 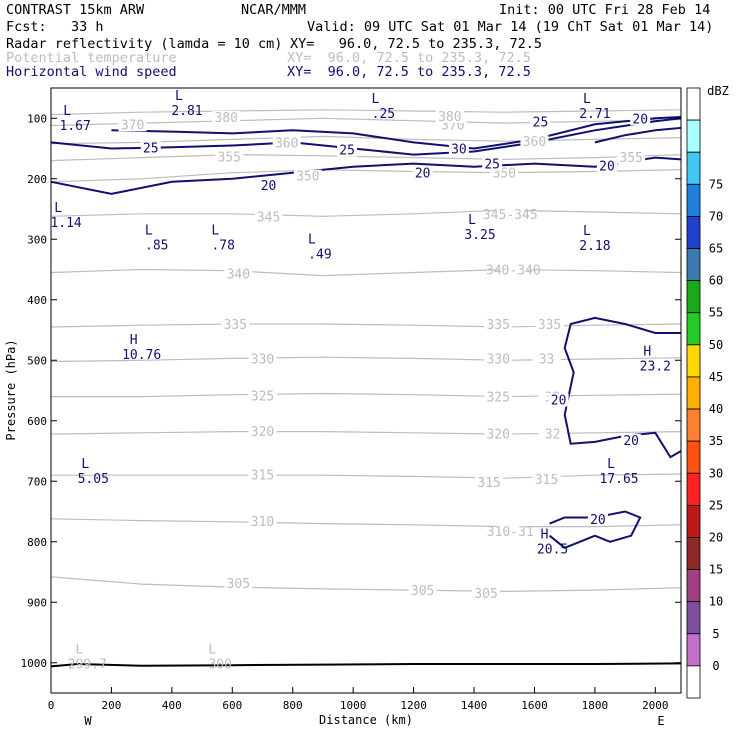 What do you see at coordinates (144, 44) in the screenshot?
I see `field-reflectivity: Radar reflectivity (lamda = 10 cm)` at bounding box center [144, 44].